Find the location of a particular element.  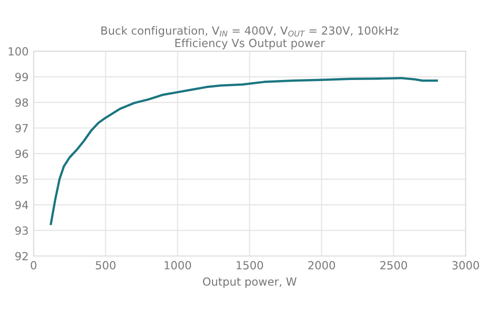

x-tick-label: 2500 is located at coordinates (393, 265).